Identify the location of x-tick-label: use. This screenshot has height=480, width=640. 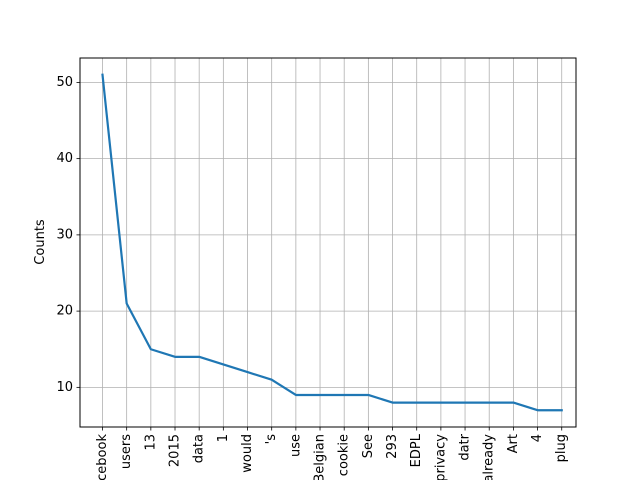
(295, 445).